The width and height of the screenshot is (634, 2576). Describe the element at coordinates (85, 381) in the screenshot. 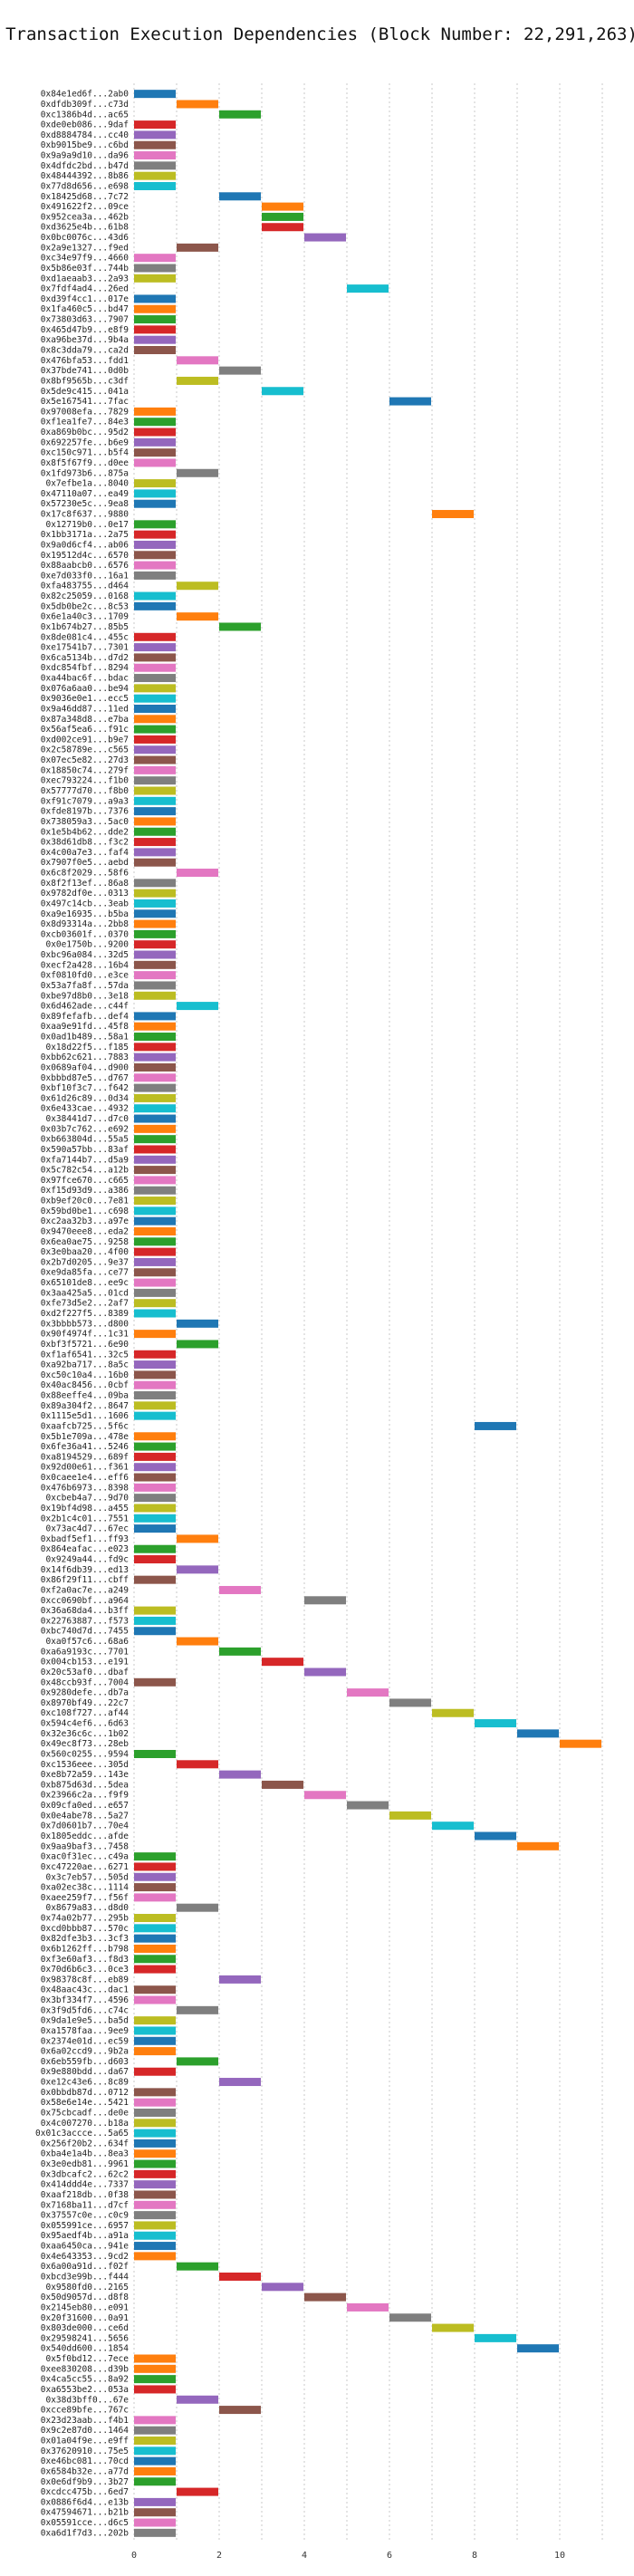

I see `y-tick-label: 0x8bf9565b...c3df` at that location.